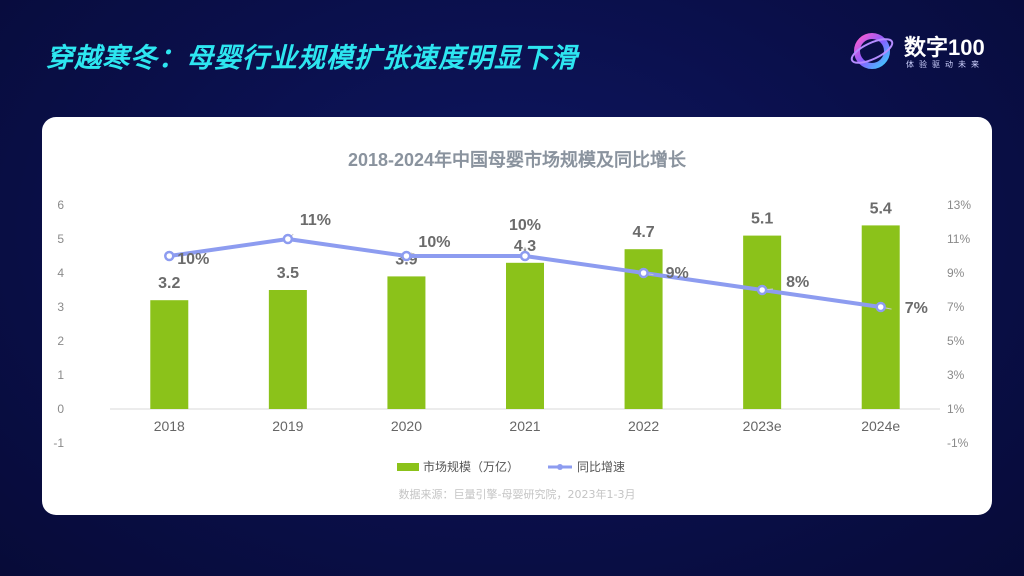  Describe the element at coordinates (956, 409) in the screenshot. I see `y-right-tick-label: 1%` at that location.